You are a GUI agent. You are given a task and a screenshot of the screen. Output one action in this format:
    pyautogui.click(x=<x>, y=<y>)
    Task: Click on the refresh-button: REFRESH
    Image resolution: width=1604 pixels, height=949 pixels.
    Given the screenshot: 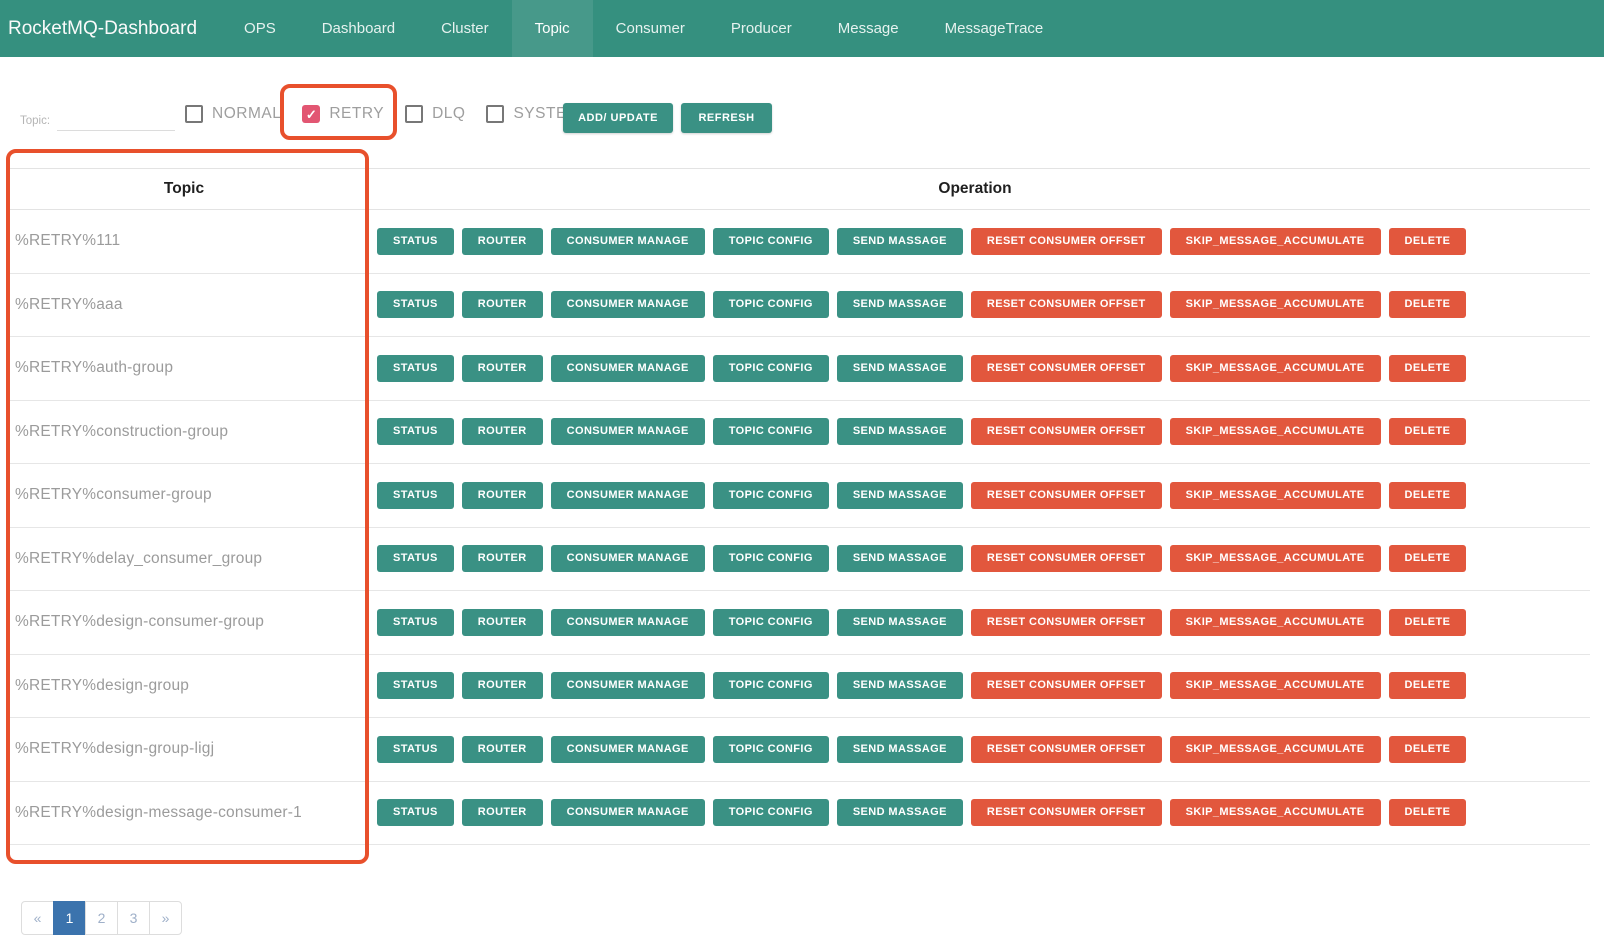 What is the action you would take?
    pyautogui.click(x=726, y=118)
    